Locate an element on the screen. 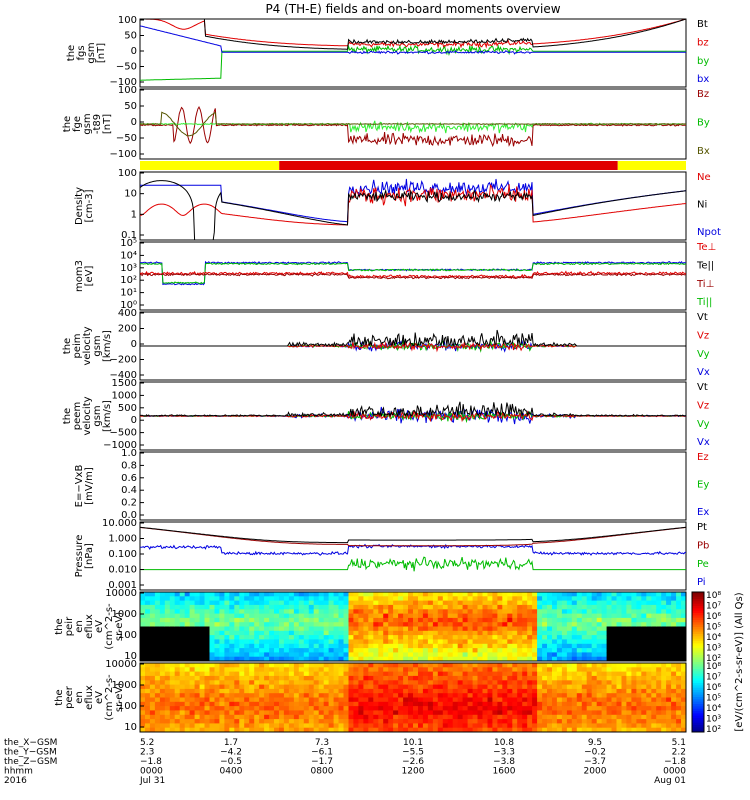  legend-entry: Ni is located at coordinates (702, 205).